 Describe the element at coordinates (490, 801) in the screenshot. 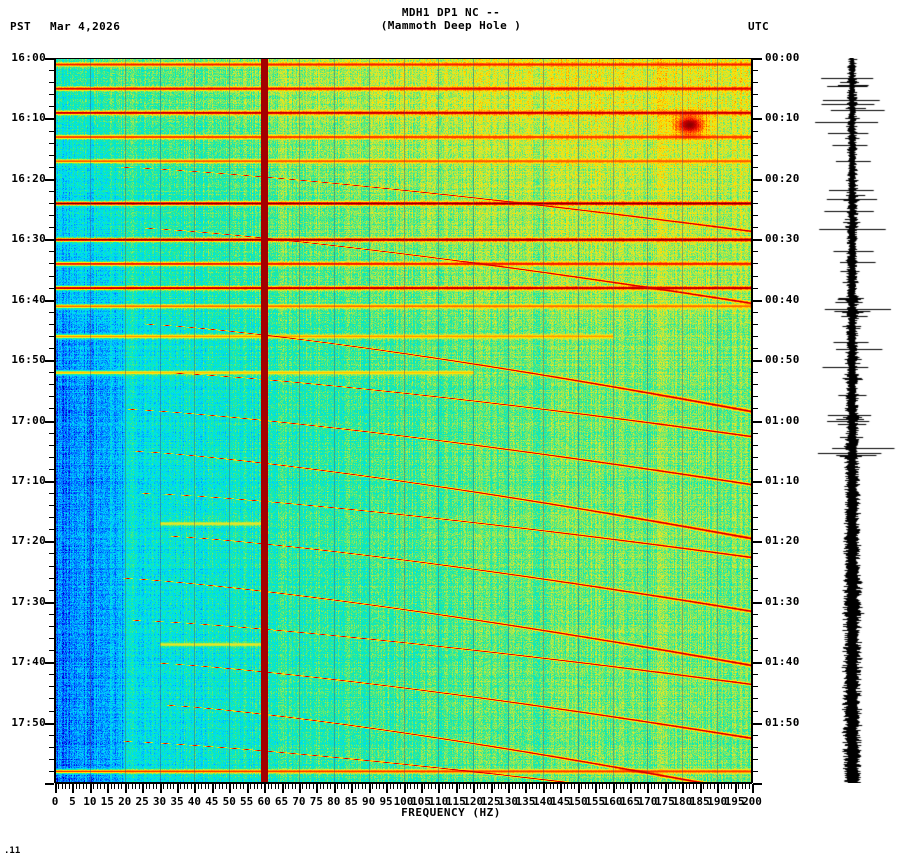

I see `frequency-tick-label: 125` at that location.